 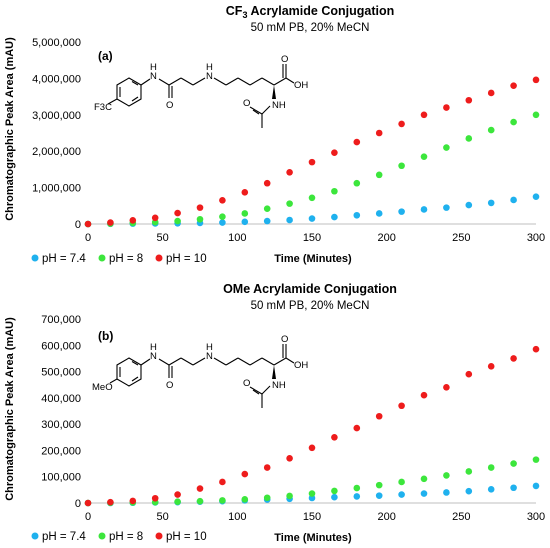 I want to click on y-tick-label: 500,000, so click(x=61, y=373).